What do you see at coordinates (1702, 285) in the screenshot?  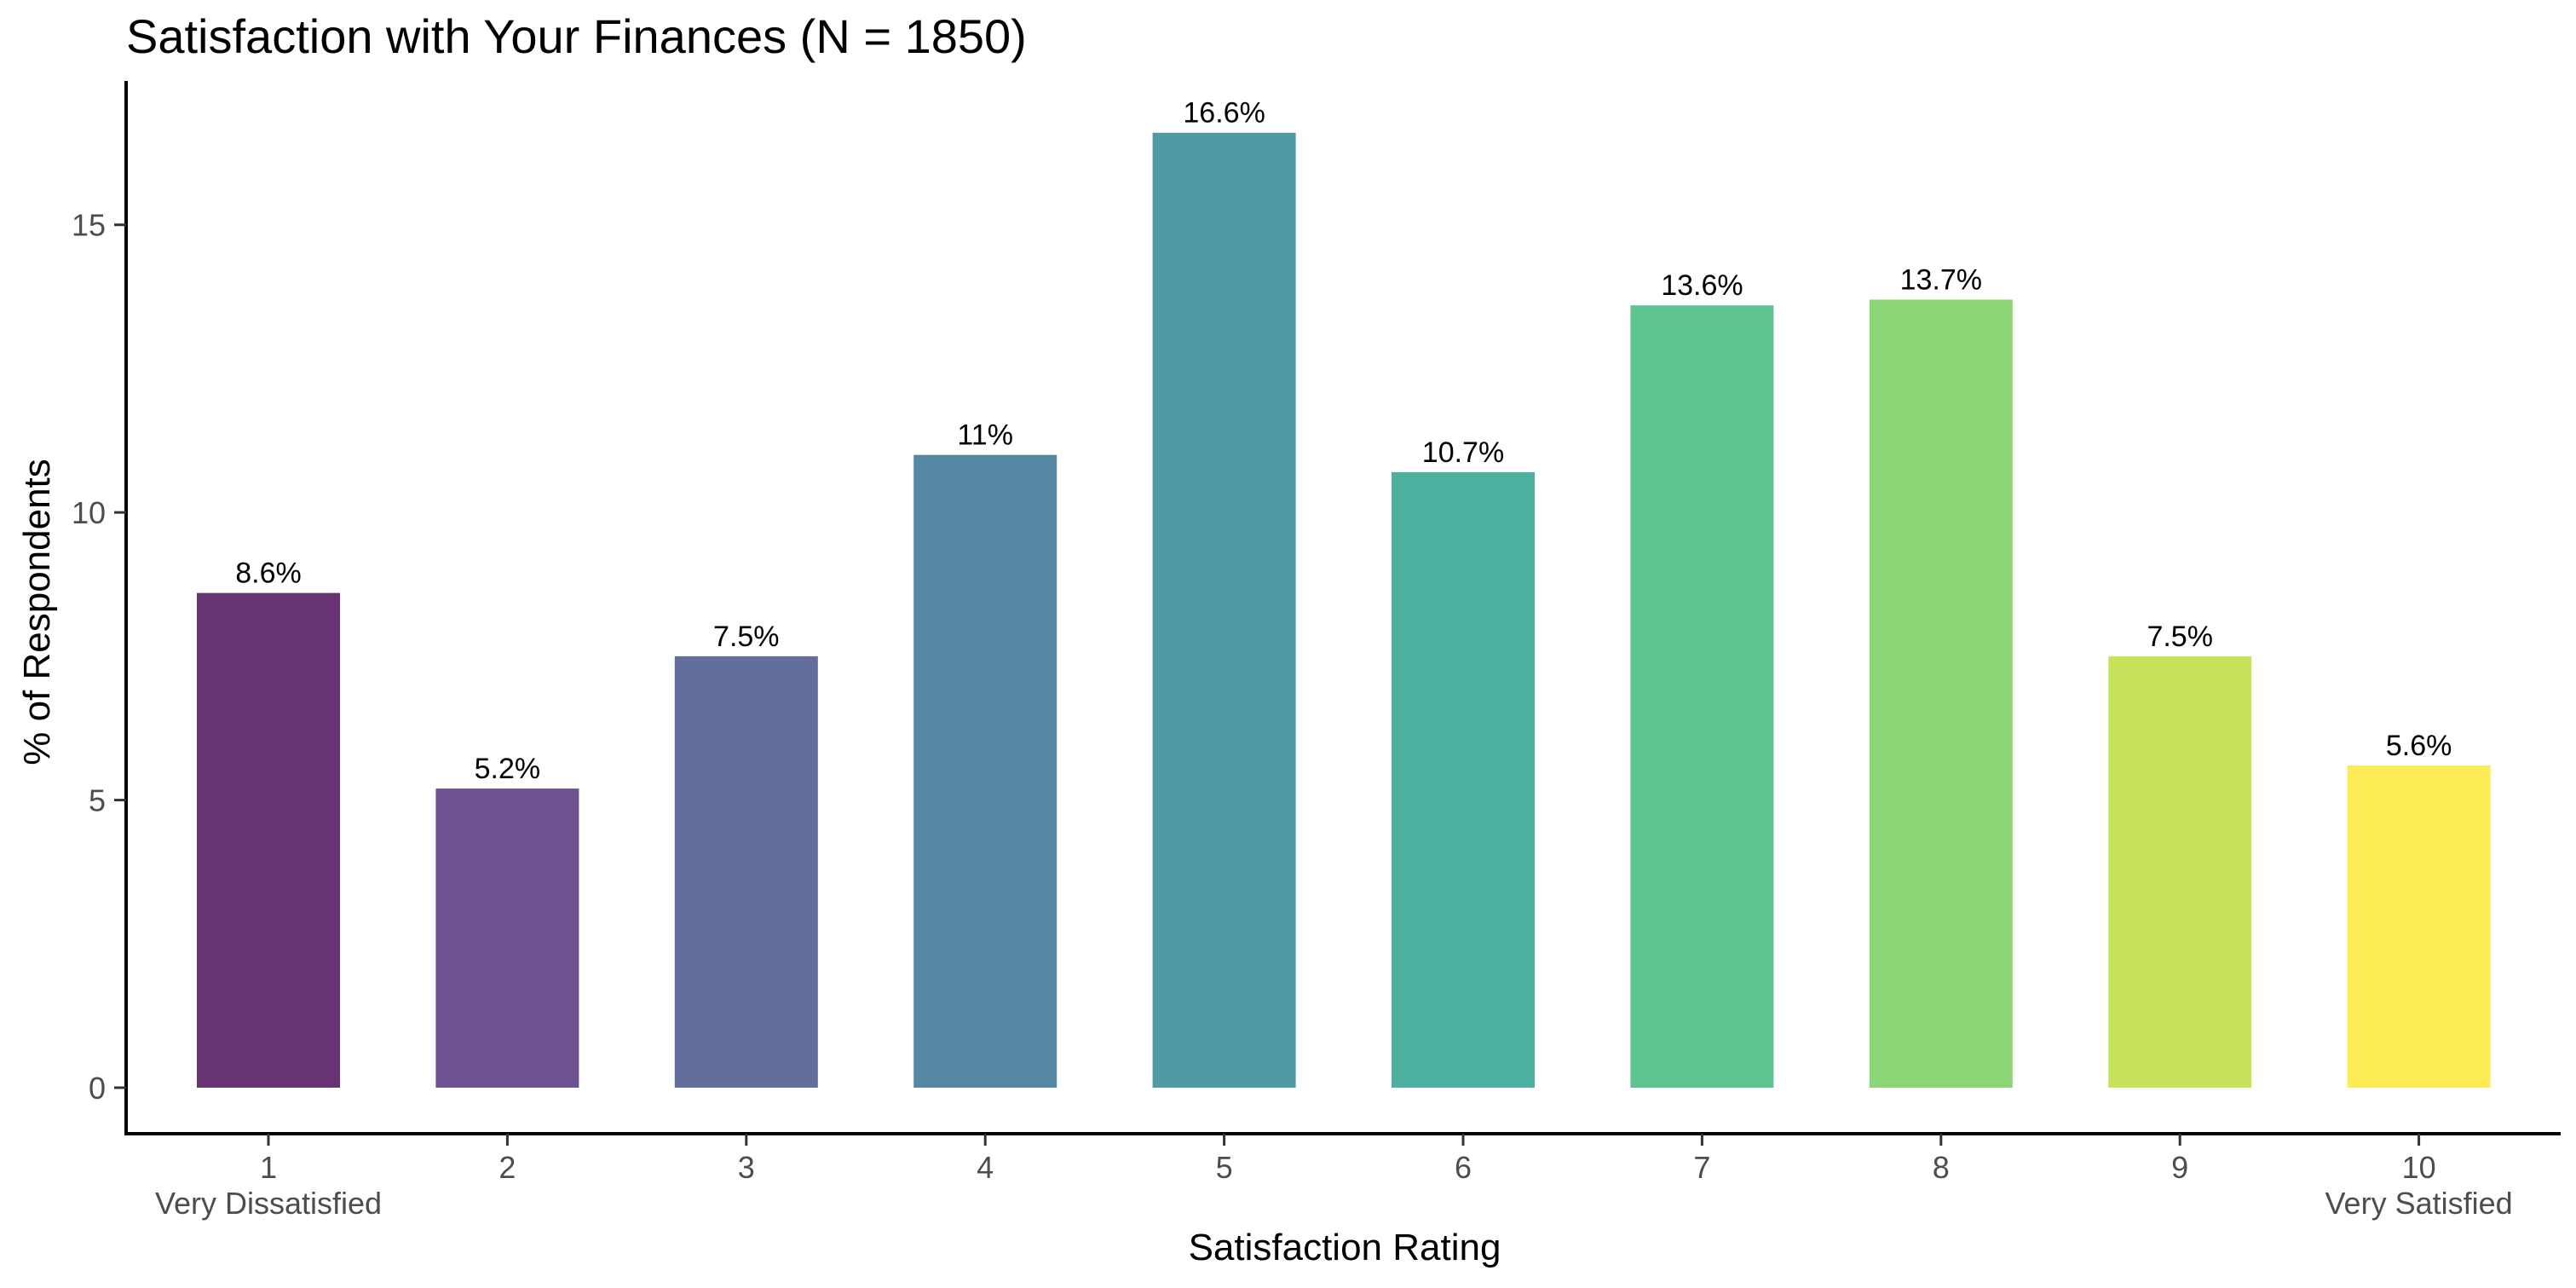 I see `bar-value-label: 13.6%` at bounding box center [1702, 285].